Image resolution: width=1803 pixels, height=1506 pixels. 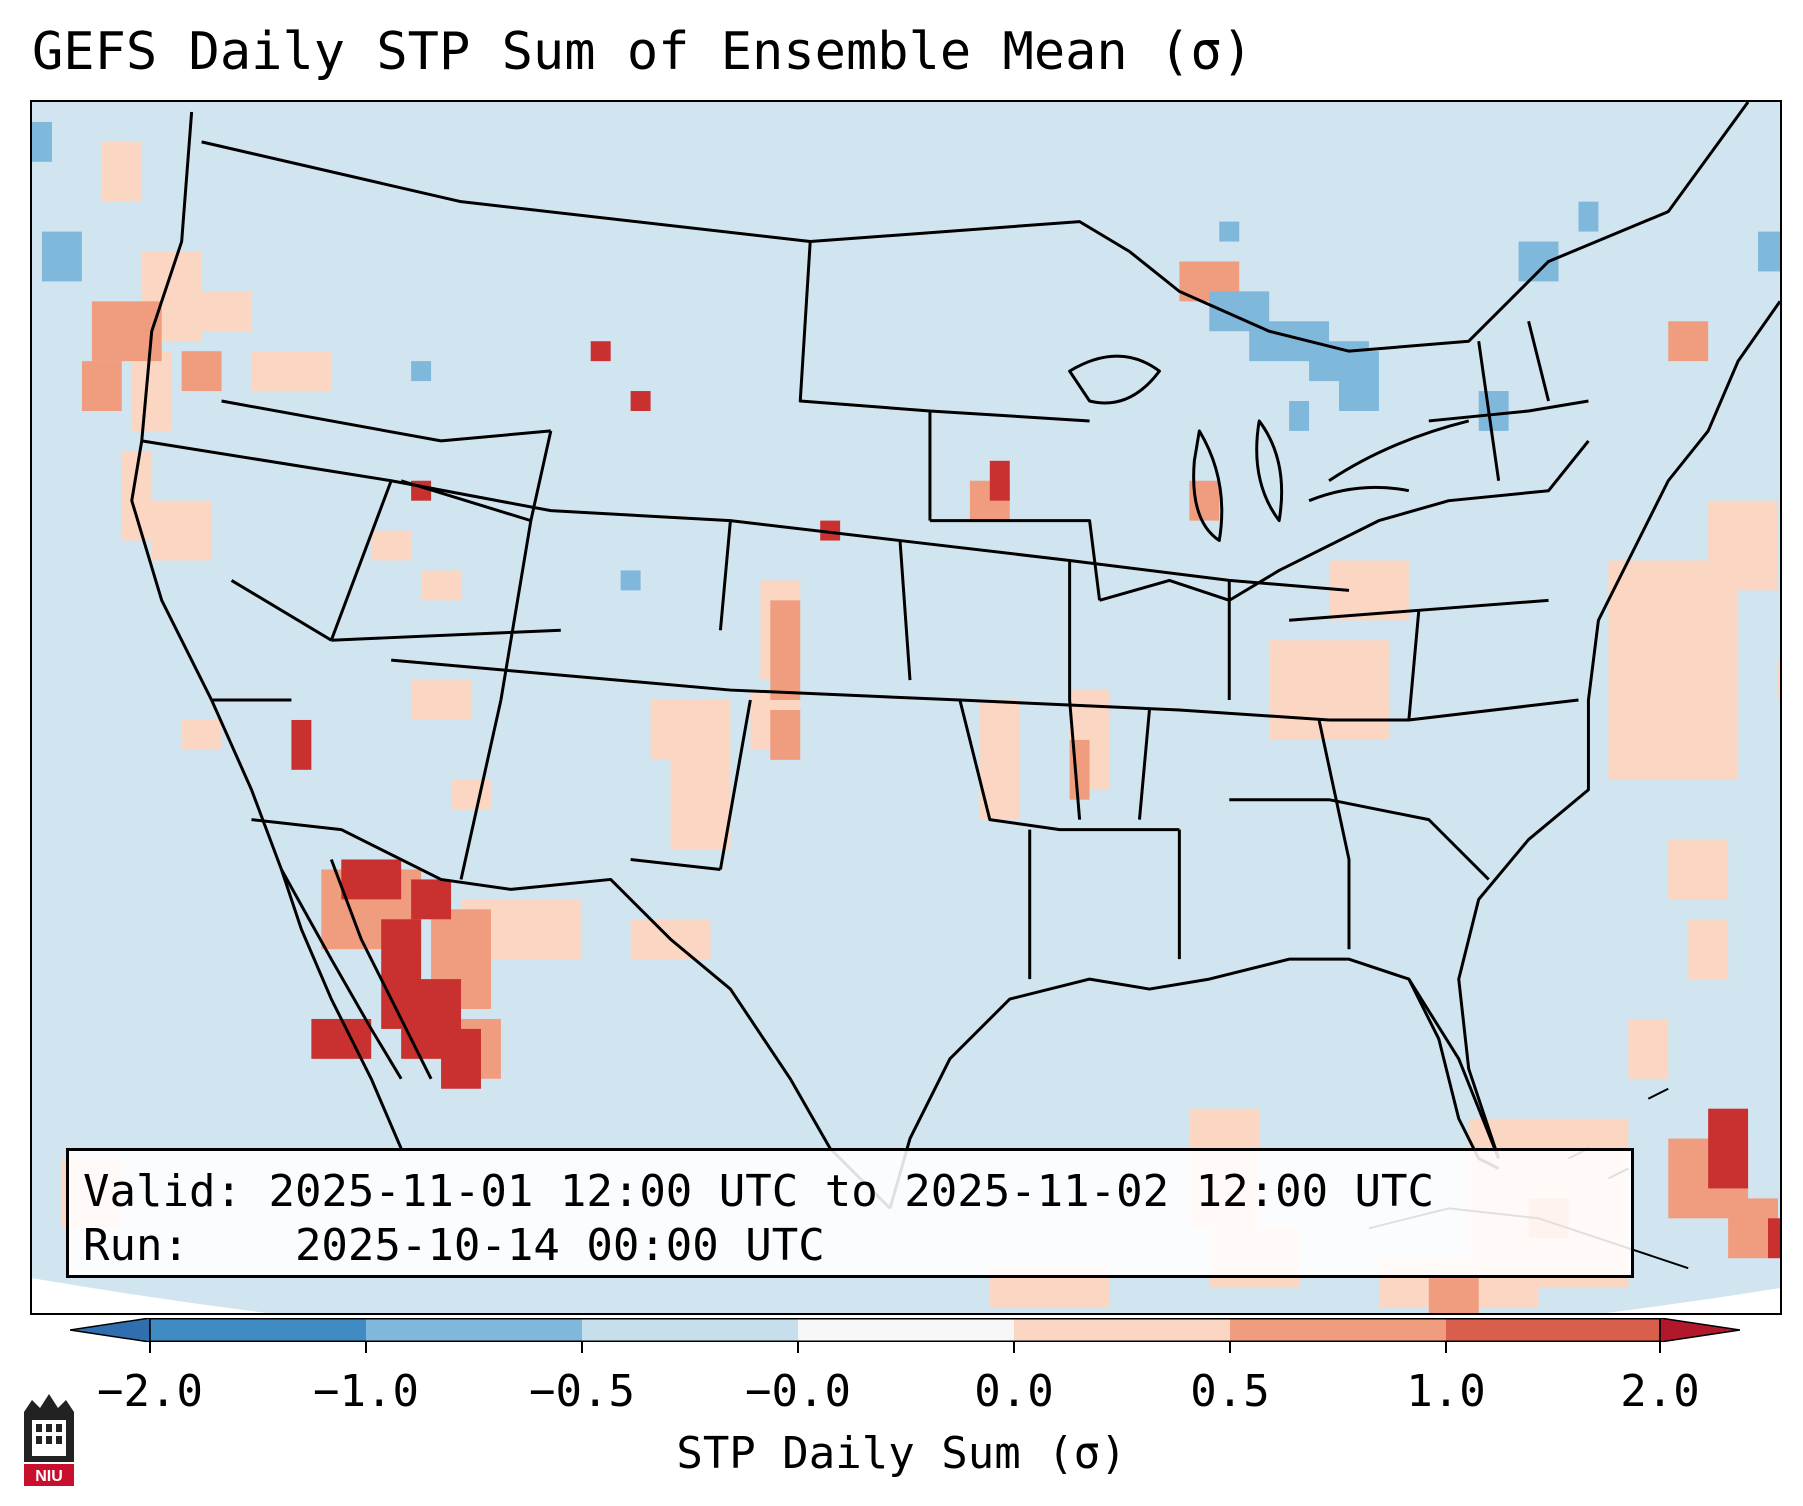 I want to click on logo-text: NIU, so click(x=49, y=1476).